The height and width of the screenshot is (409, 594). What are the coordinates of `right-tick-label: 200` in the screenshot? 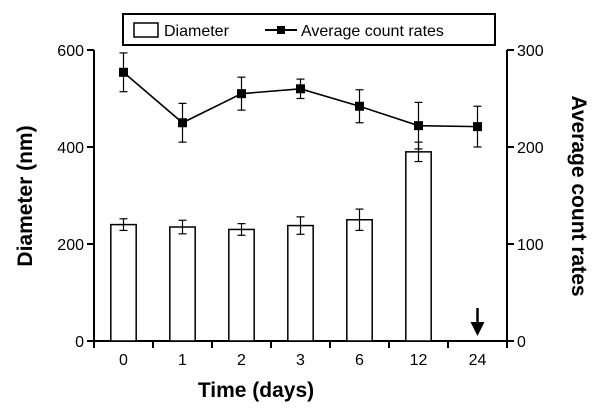 It's located at (530, 148).